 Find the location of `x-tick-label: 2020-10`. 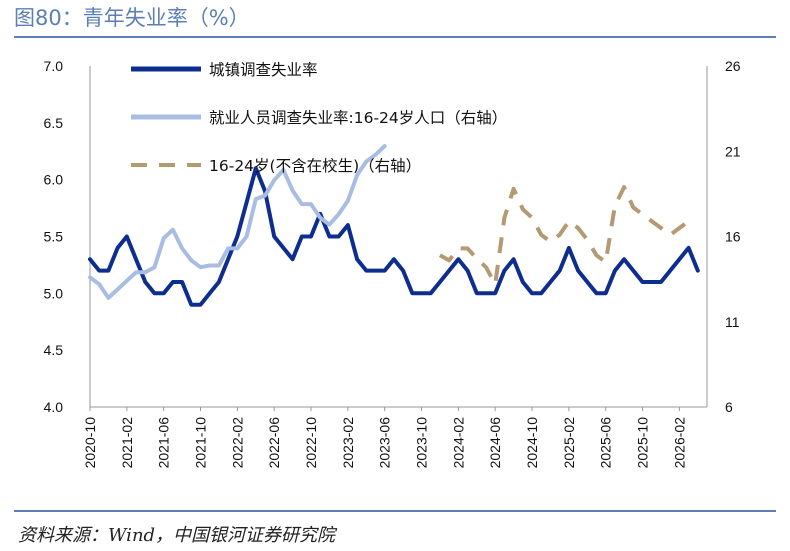

x-tick-label: 2020-10 is located at coordinates (90, 443).